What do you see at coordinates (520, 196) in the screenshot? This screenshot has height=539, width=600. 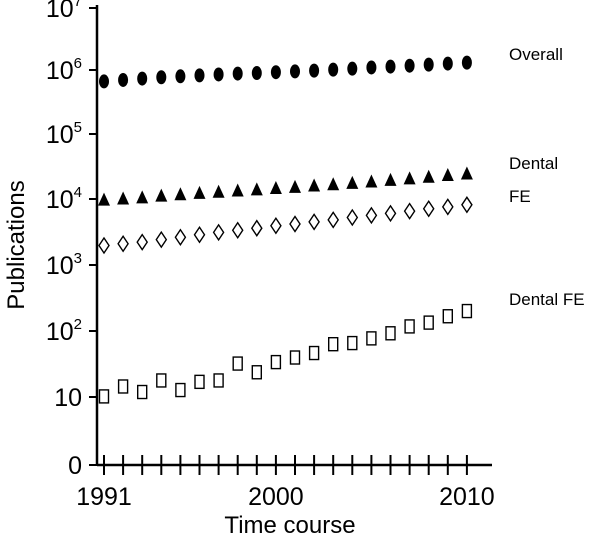 I see `series-label: FE` at bounding box center [520, 196].